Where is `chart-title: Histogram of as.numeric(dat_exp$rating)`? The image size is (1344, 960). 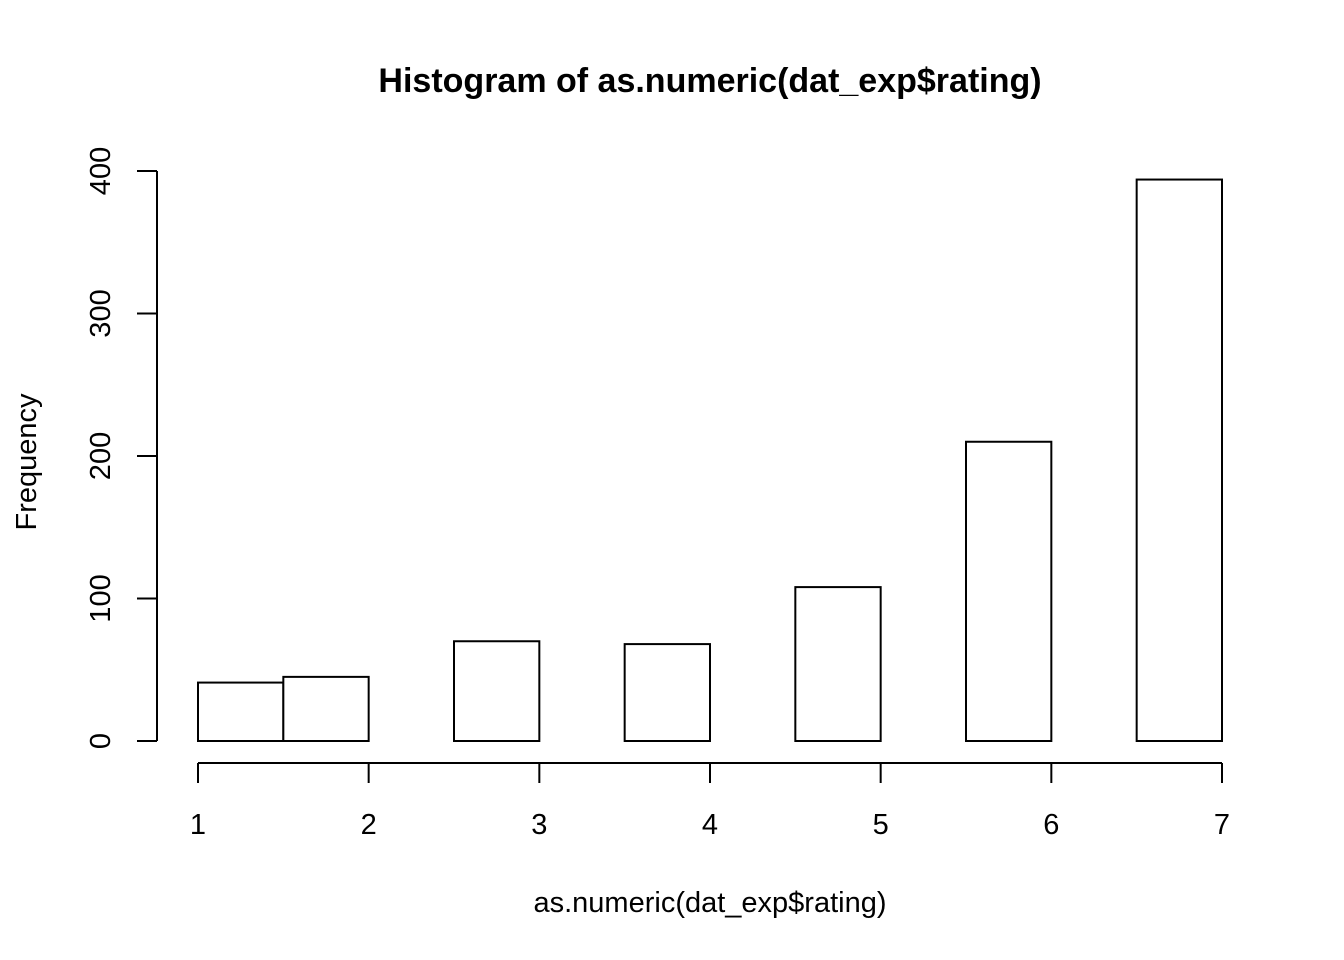 chart-title: Histogram of as.numeric(dat_exp$rating) is located at coordinates (709, 81).